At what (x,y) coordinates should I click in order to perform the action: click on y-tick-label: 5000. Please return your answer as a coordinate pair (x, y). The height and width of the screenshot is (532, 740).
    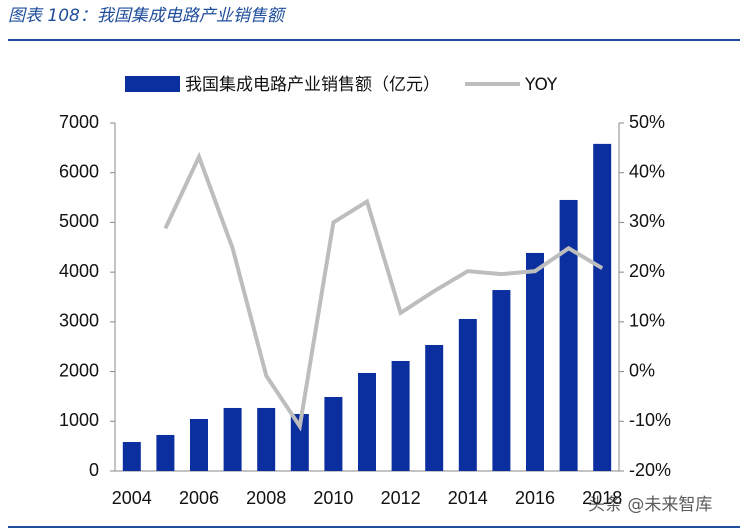
    Looking at the image, I should click on (79, 221).